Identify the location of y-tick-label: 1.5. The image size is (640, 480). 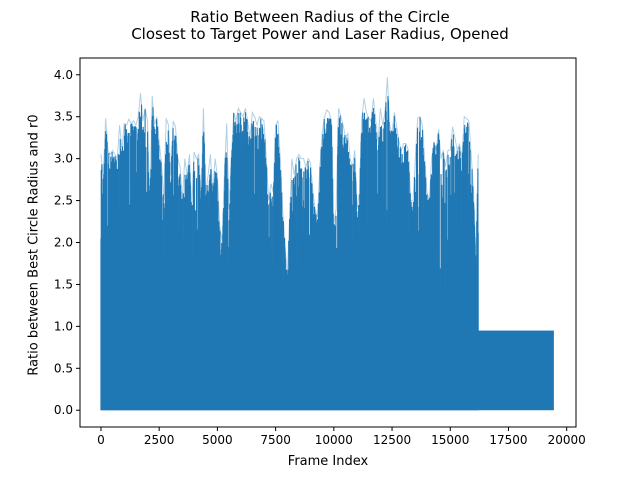
(63, 284).